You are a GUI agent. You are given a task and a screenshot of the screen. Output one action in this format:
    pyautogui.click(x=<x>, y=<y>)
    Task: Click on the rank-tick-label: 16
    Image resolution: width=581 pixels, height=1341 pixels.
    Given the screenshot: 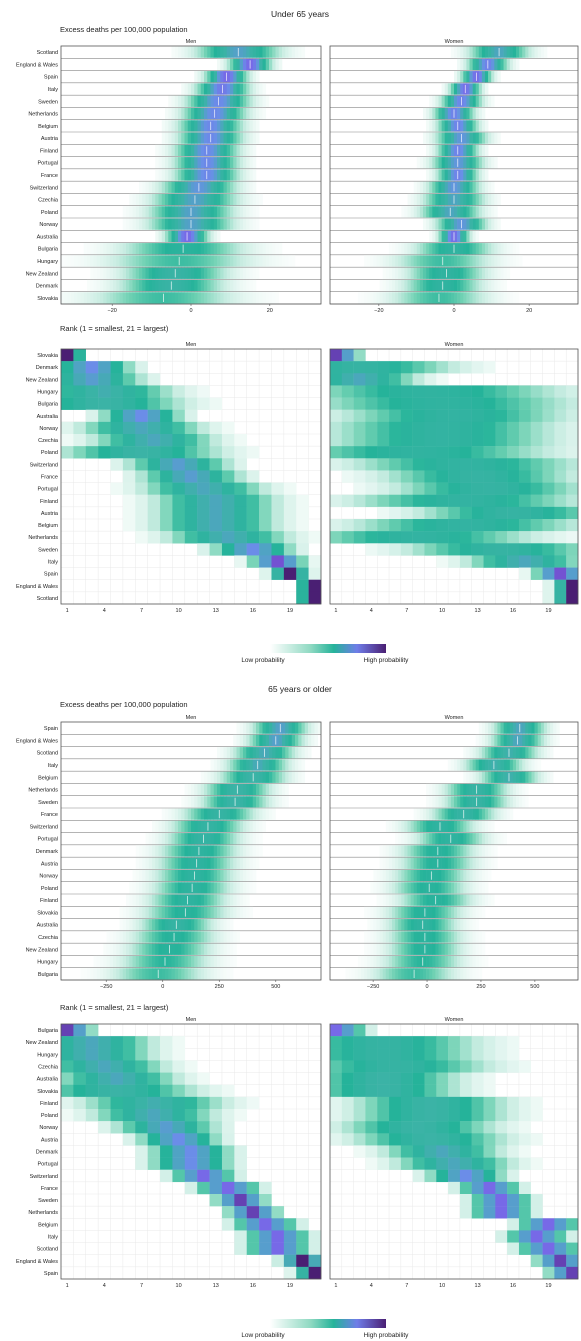 What is the action you would take?
    pyautogui.click(x=513, y=1286)
    